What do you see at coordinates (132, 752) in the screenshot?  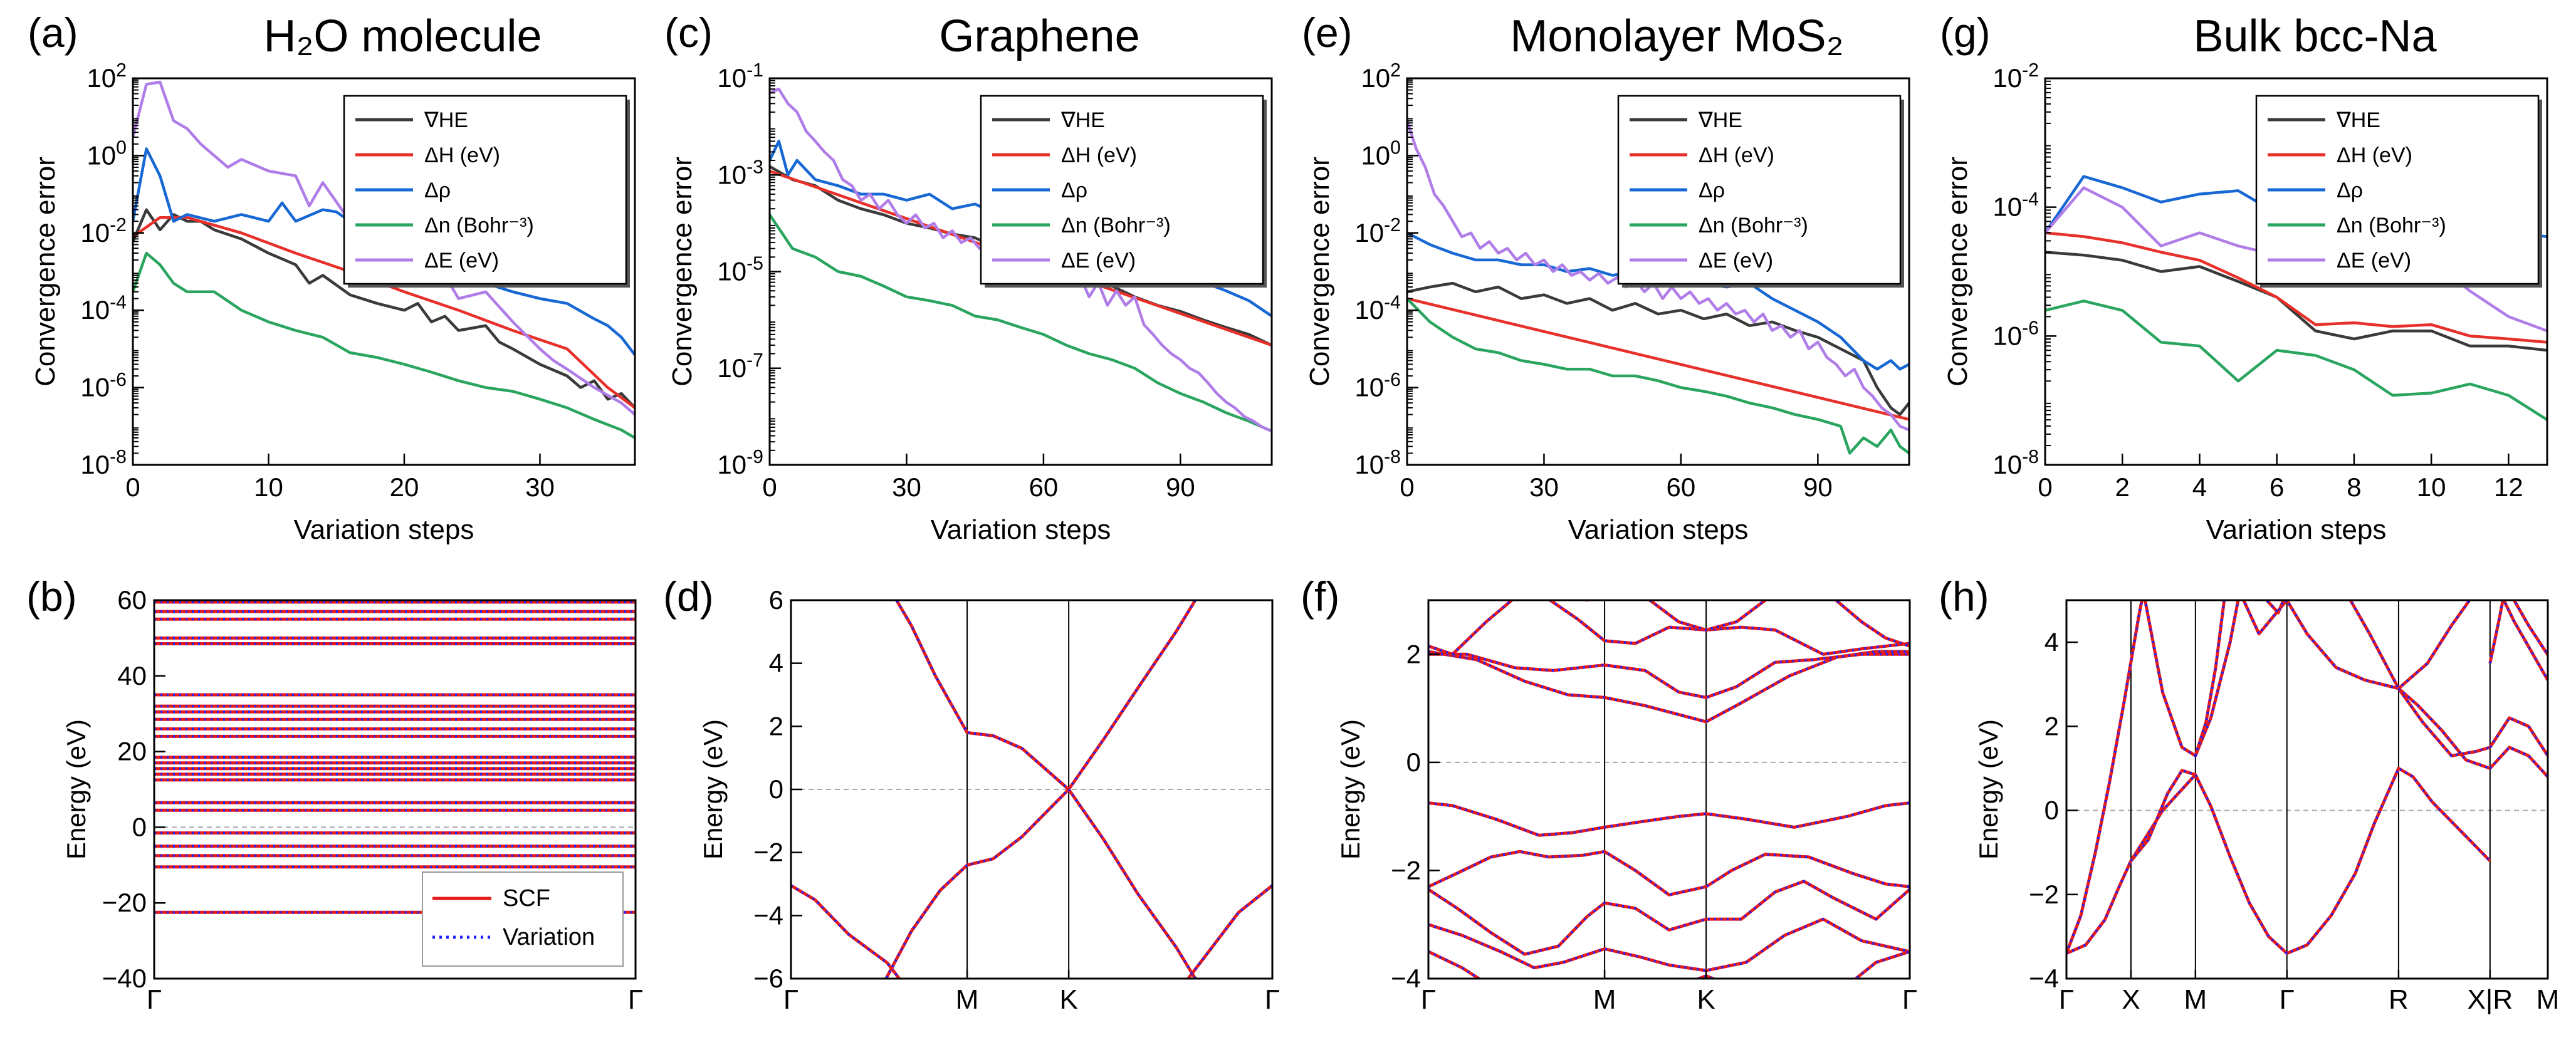 I see `y-tick-label: 20` at bounding box center [132, 752].